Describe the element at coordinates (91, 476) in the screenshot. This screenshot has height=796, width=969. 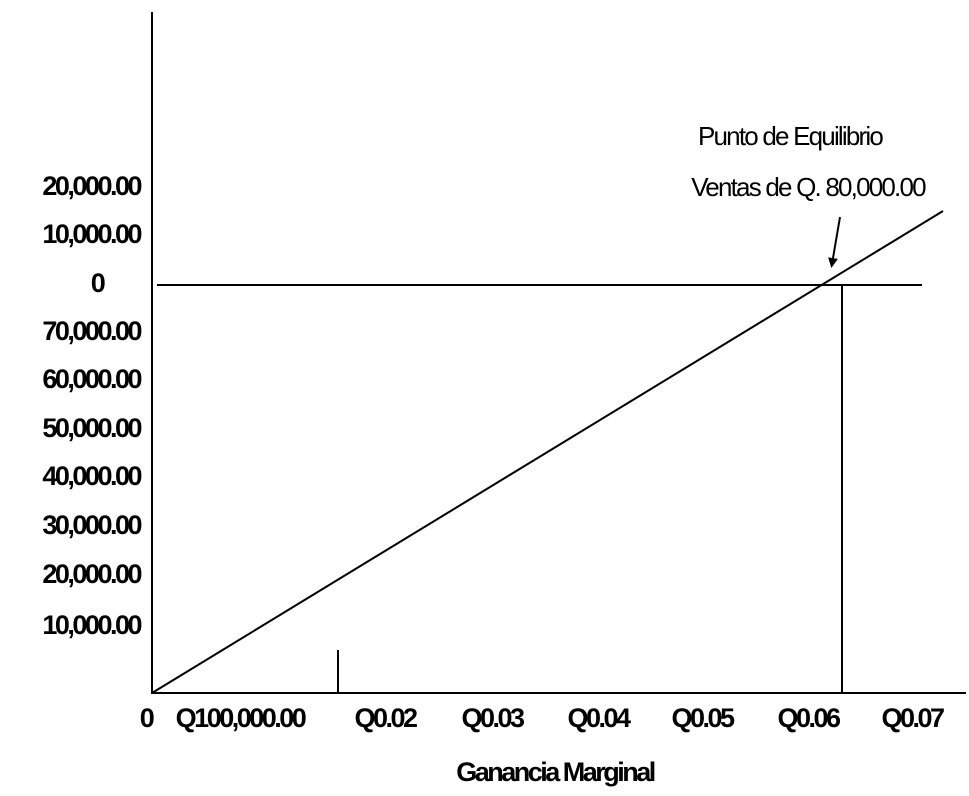
I see `y-axis-label: 40,000.00` at that location.